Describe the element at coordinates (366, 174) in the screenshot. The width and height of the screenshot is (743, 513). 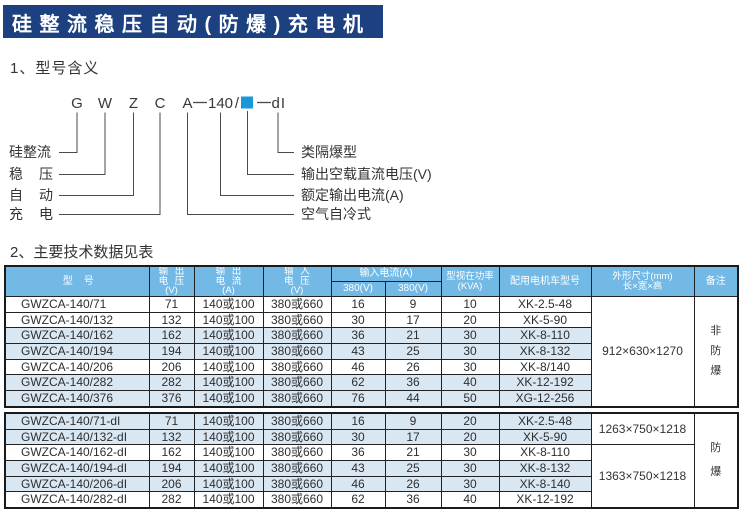
I see `svg-text: 输出空载直流电压(V)` at that location.